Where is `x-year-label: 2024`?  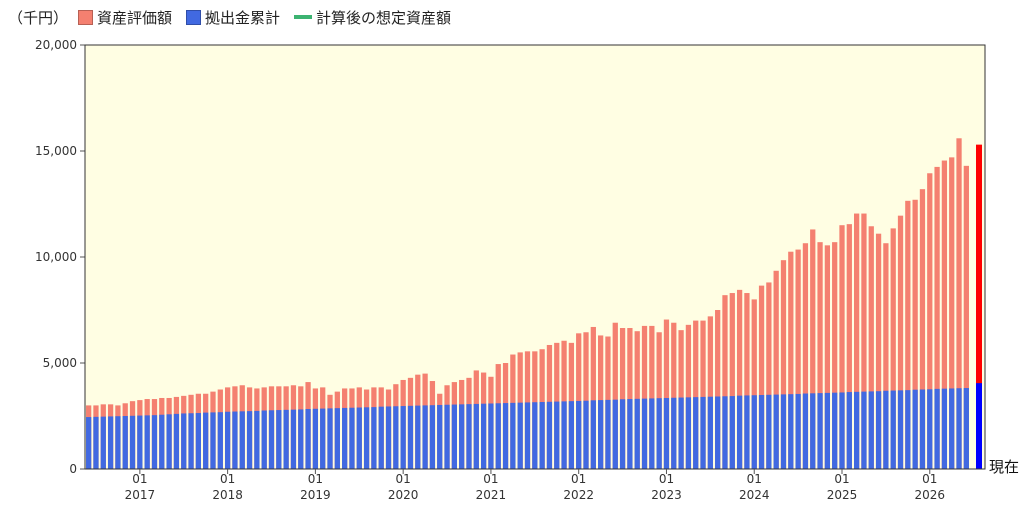
x-year-label: 2024 is located at coordinates (754, 495).